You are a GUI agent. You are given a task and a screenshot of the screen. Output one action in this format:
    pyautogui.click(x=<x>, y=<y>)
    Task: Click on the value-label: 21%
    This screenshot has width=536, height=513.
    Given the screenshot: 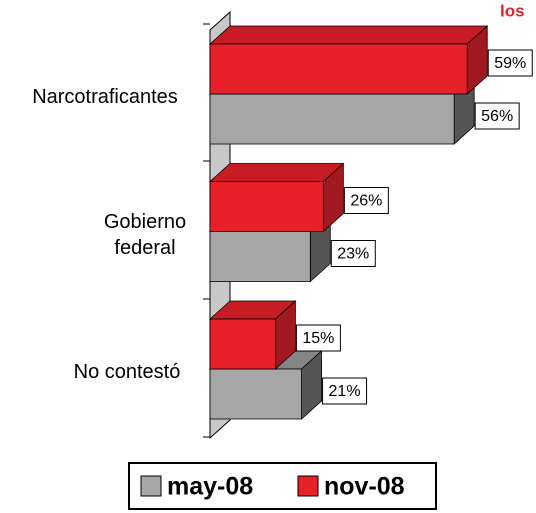 What is the action you would take?
    pyautogui.click(x=345, y=391)
    